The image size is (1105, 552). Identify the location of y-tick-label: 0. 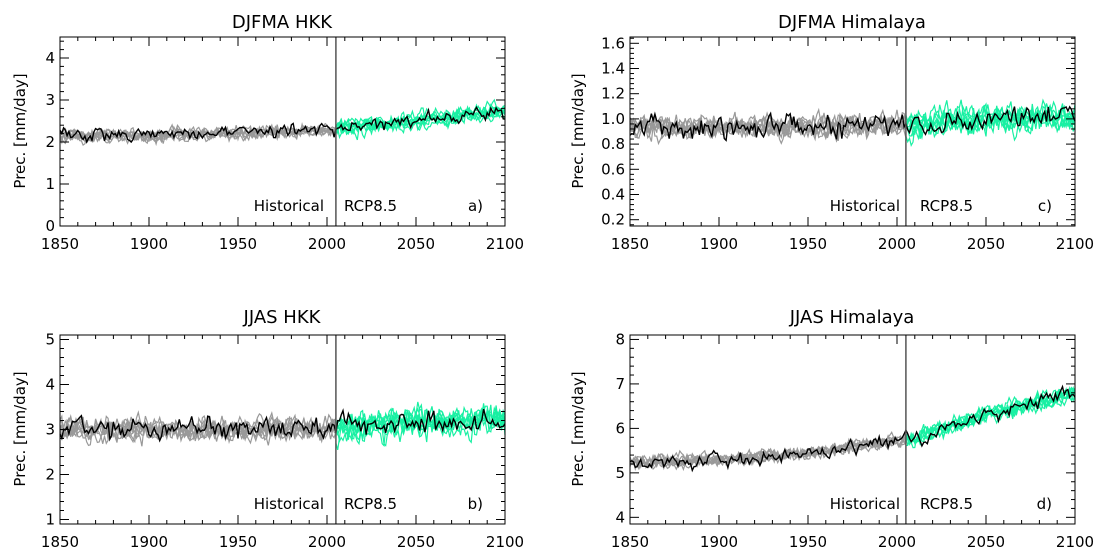
(50, 226).